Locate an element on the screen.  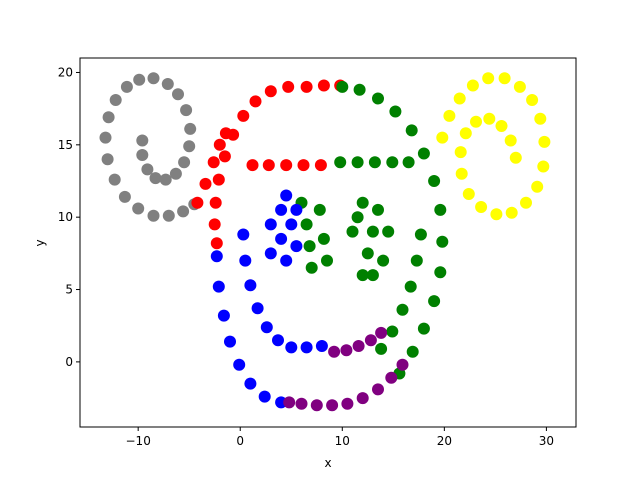
x-tick-label: 30 is located at coordinates (546, 441).